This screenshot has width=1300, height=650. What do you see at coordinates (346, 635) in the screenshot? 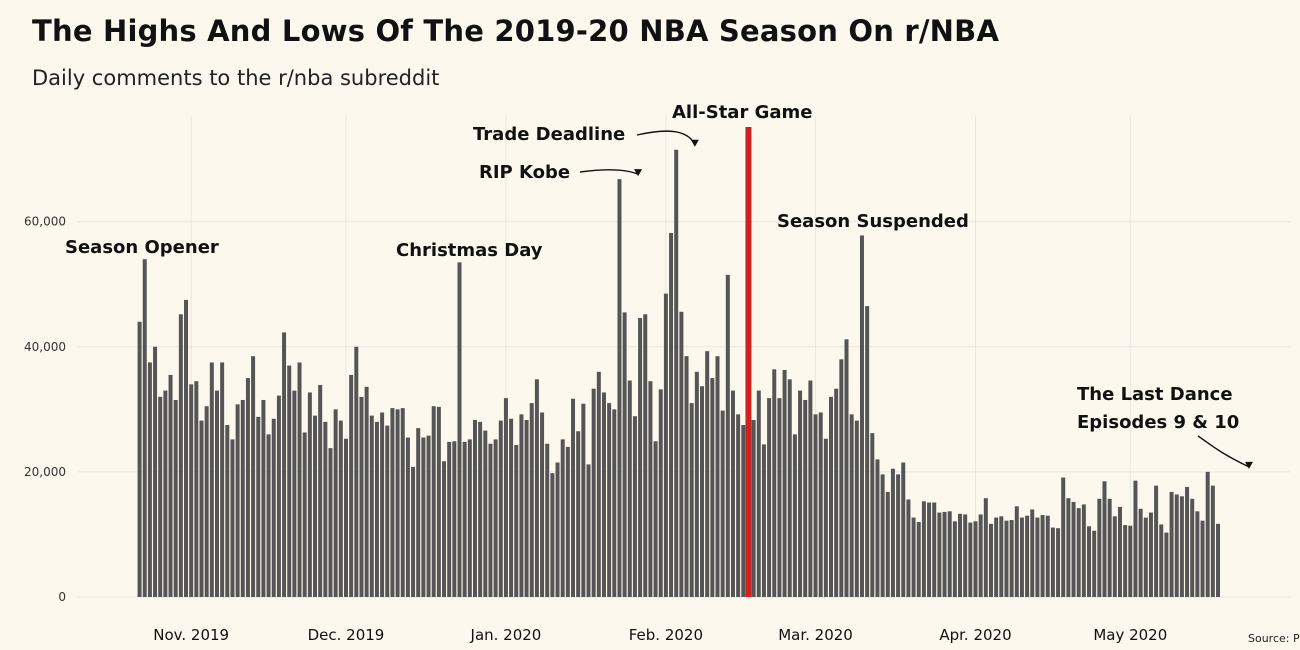
I see `x-tick-label: Dec. 2019` at bounding box center [346, 635].